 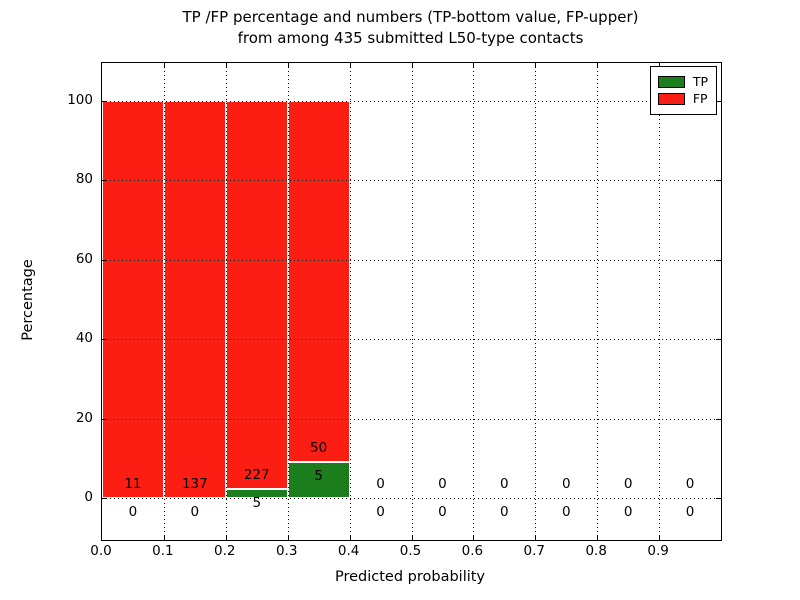 What do you see at coordinates (319, 448) in the screenshot?
I see `fp-count-label: 50` at bounding box center [319, 448].